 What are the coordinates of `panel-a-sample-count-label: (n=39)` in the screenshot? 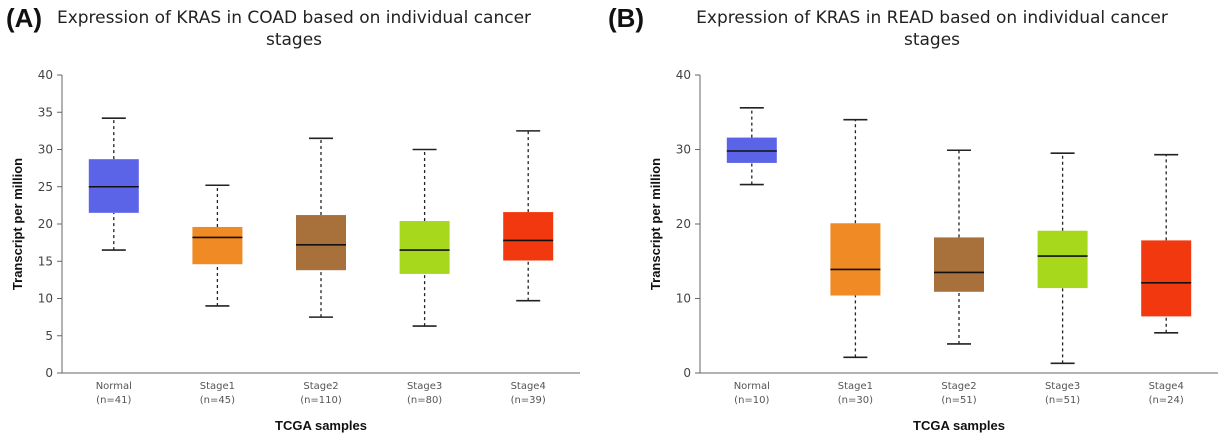 It's located at (528, 400).